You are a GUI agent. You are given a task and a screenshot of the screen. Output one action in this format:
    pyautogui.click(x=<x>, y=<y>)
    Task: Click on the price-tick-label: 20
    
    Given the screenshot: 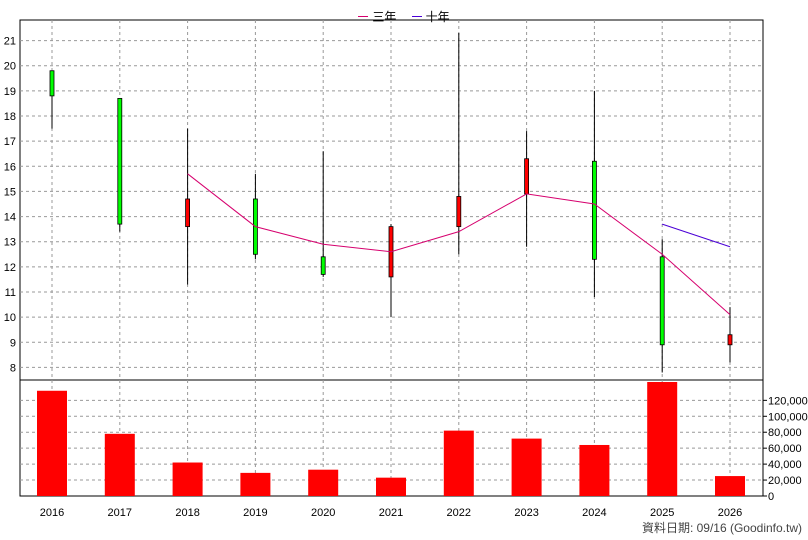 What is the action you would take?
    pyautogui.click(x=10, y=67)
    